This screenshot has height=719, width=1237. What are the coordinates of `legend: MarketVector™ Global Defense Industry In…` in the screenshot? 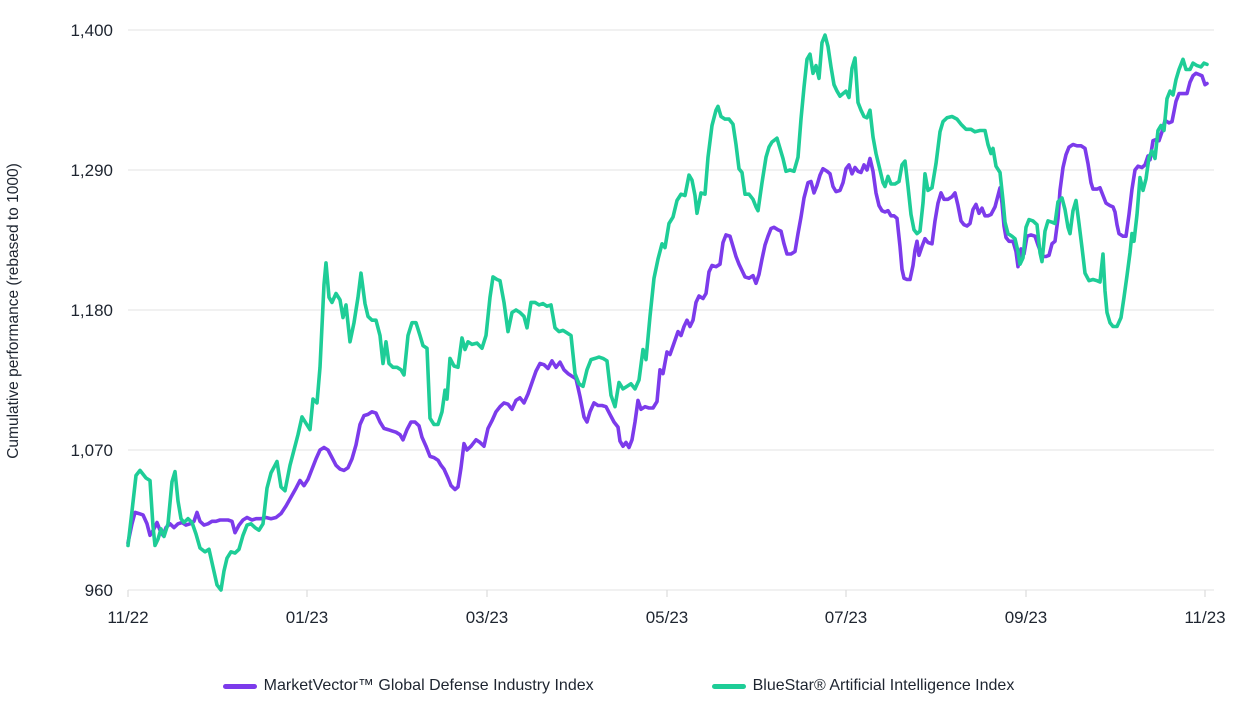 It's located at (618, 686).